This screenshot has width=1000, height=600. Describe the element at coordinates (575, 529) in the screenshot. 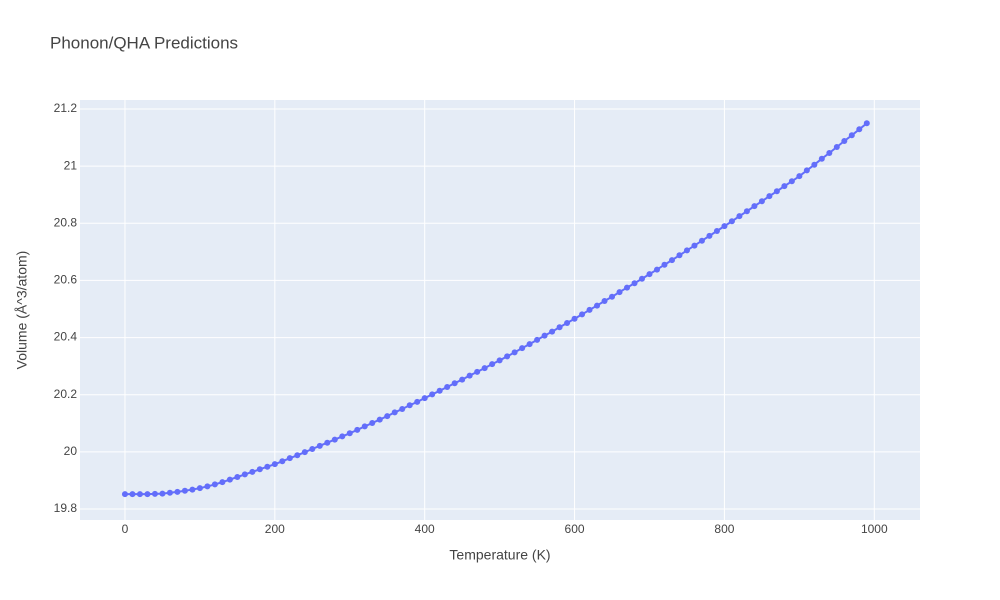

I see `x-tick-label: 600` at that location.